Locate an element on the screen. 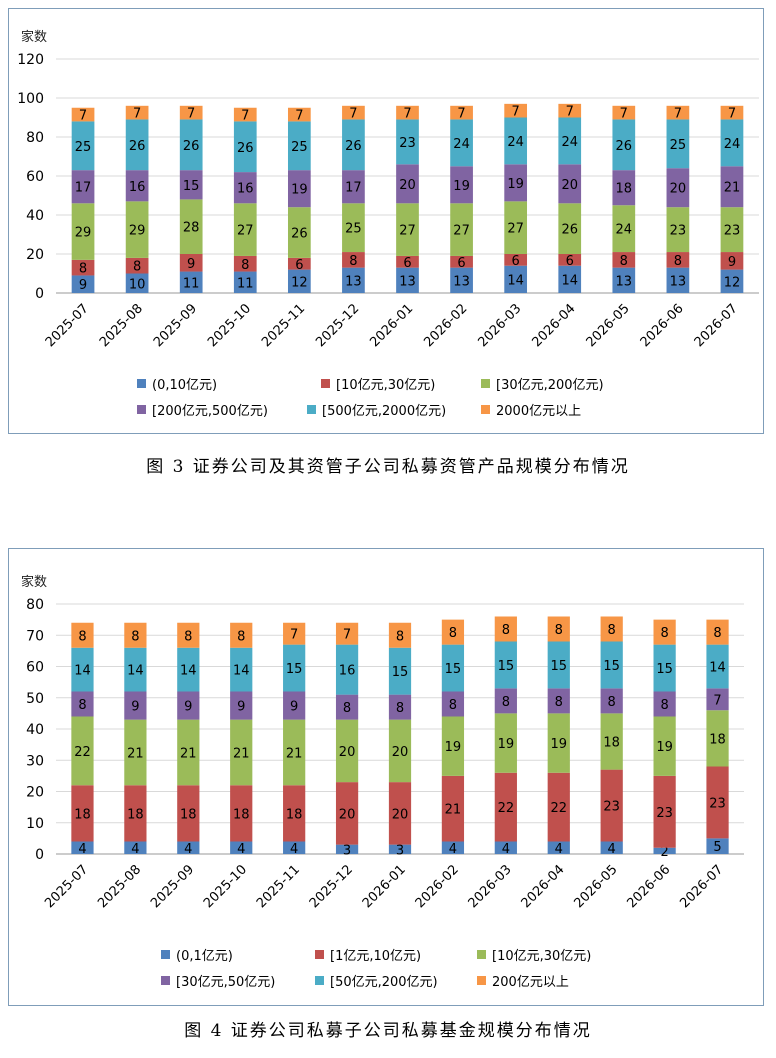 The width and height of the screenshot is (776, 1058). data-label: 29 is located at coordinates (137, 231).